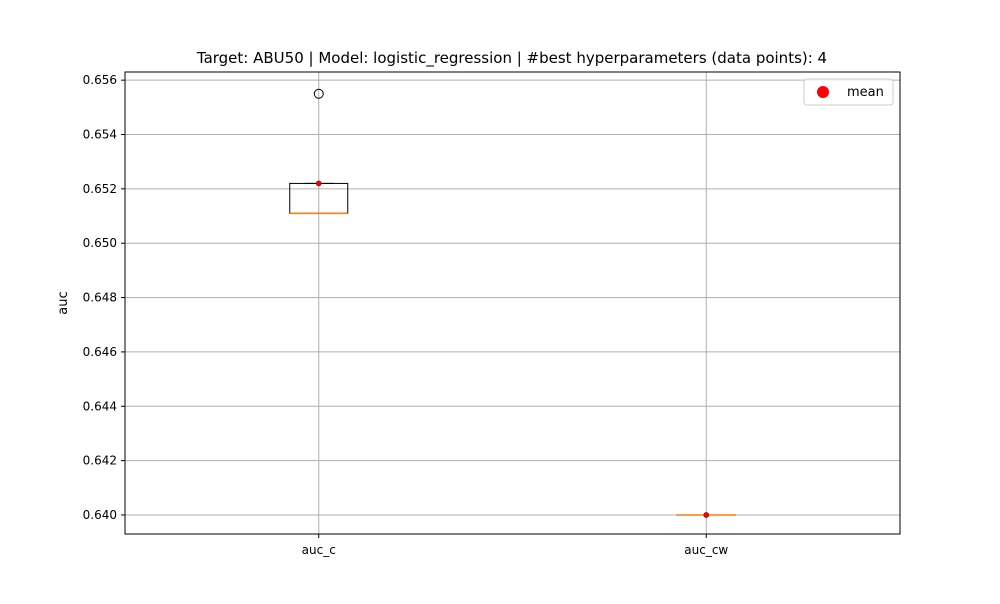 The image size is (1000, 604). Describe the element at coordinates (100, 135) in the screenshot. I see `y-tick-label: 0.654` at that location.